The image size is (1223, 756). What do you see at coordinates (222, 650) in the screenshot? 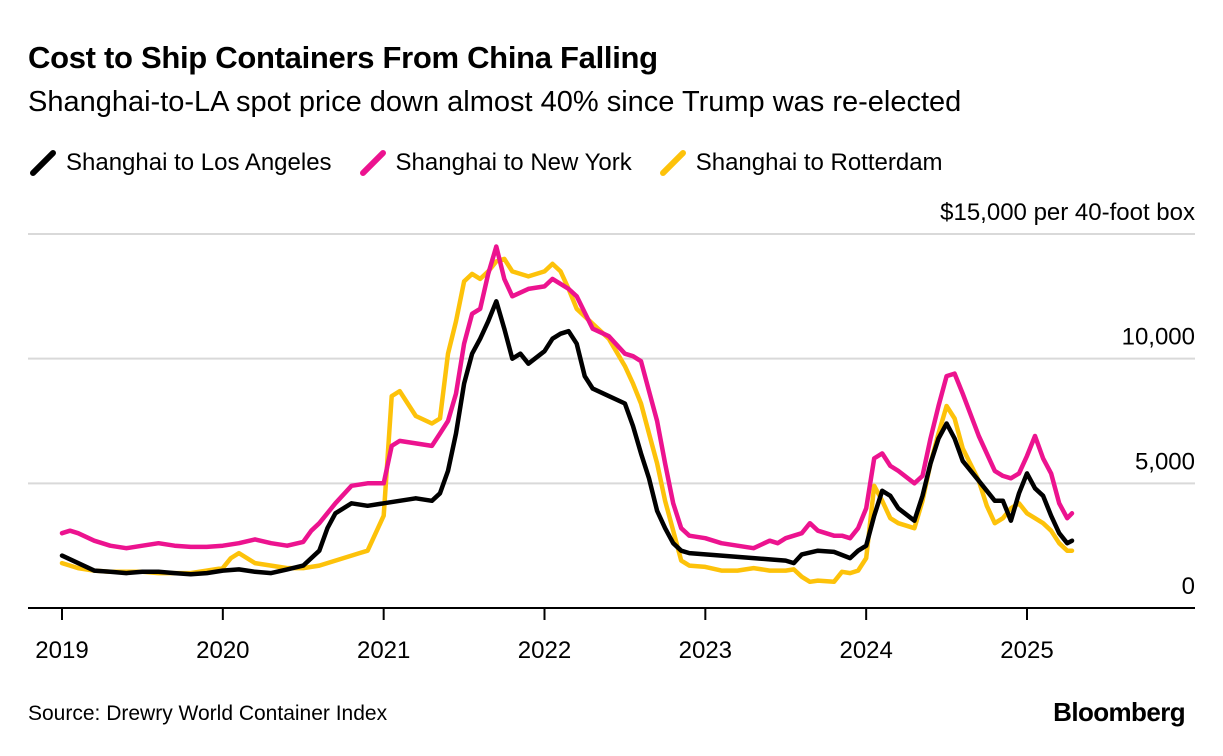
I see `x-tick-label: 2020` at bounding box center [222, 650].